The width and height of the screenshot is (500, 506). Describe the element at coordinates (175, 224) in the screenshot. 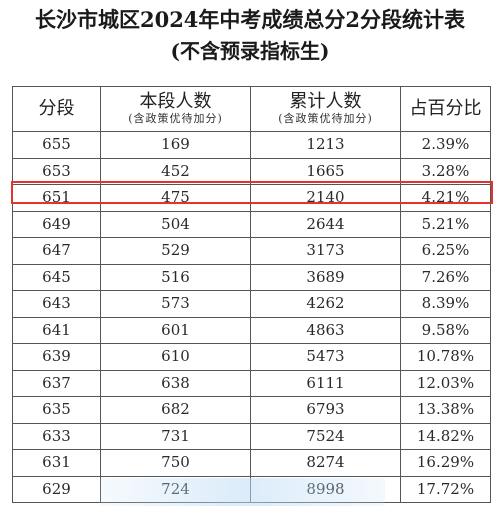

I see `cell-count: 504` at that location.